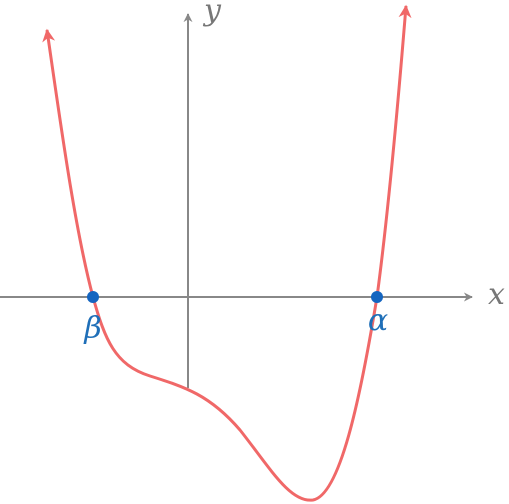  What do you see at coordinates (378, 320) in the screenshot?
I see `root-label: α` at bounding box center [378, 320].